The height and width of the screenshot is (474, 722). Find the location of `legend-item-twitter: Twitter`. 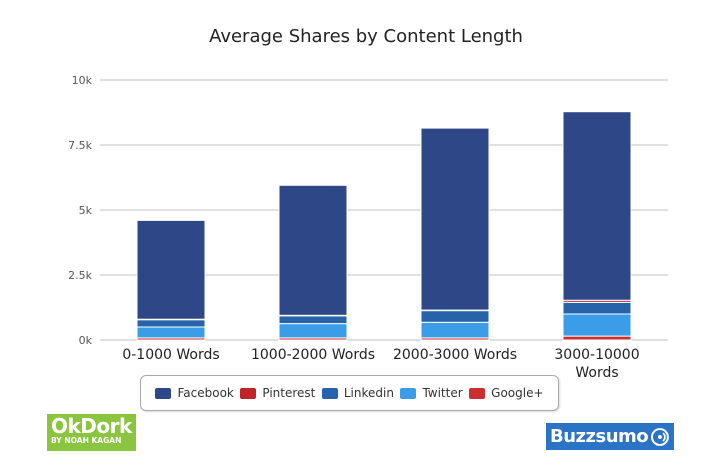

legend-item-twitter: Twitter is located at coordinates (431, 393).